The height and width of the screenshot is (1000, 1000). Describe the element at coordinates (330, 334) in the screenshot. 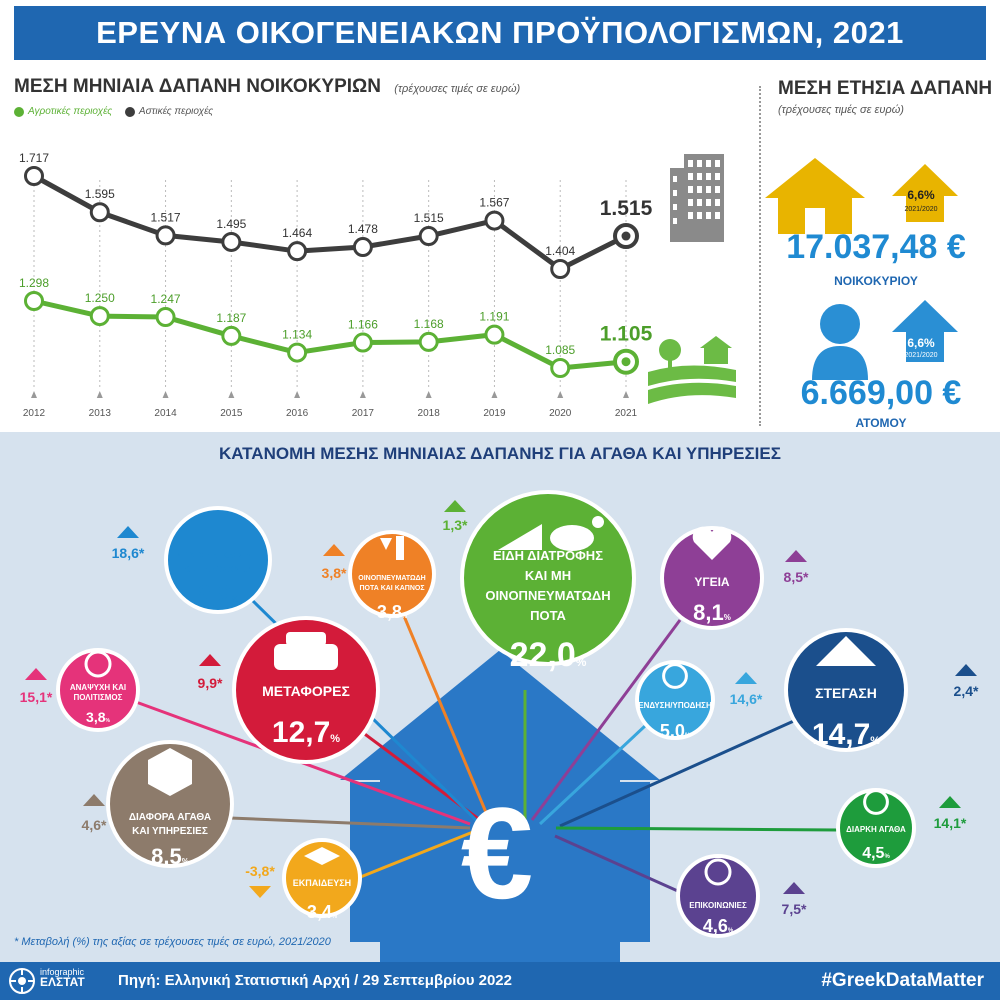

I see `rural-series-line` at that location.